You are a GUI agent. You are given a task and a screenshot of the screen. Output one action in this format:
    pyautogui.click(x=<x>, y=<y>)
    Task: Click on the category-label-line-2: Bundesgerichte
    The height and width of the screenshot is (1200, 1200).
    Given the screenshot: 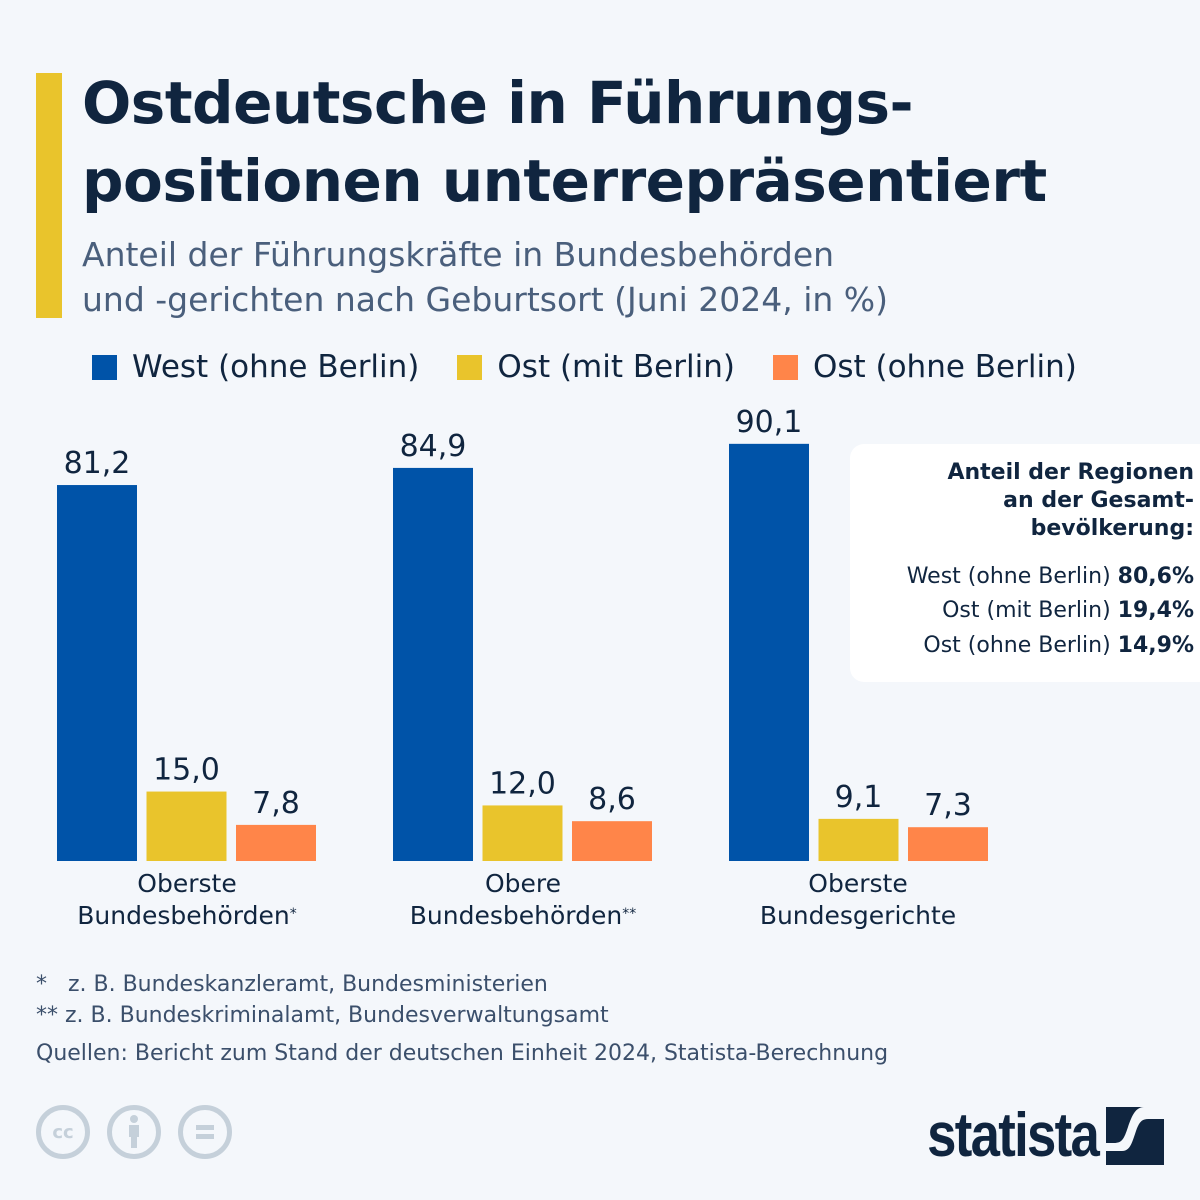 What is the action you would take?
    pyautogui.click(x=858, y=916)
    